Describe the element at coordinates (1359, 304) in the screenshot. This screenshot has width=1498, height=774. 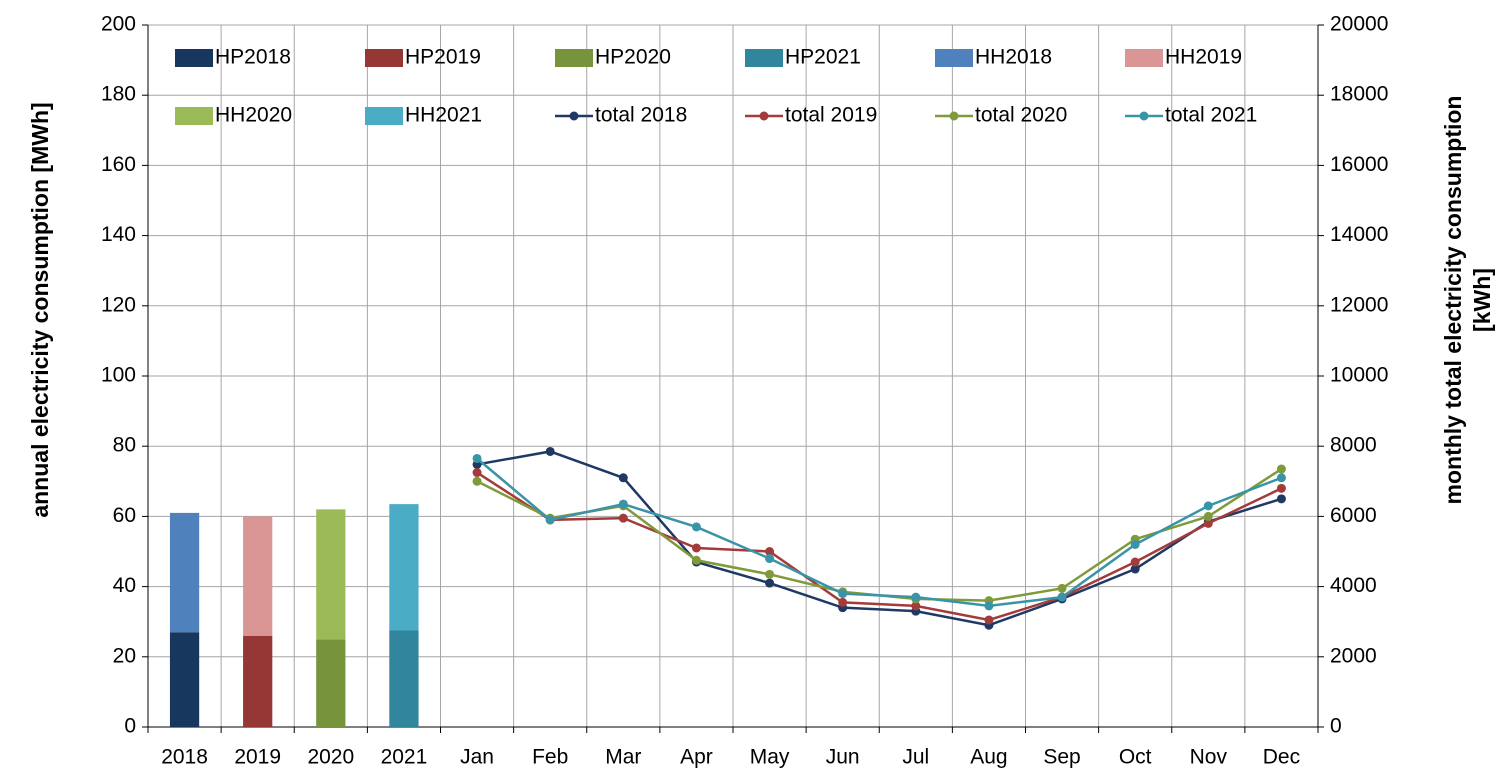
I see `y2-tick-label: 12000` at that location.